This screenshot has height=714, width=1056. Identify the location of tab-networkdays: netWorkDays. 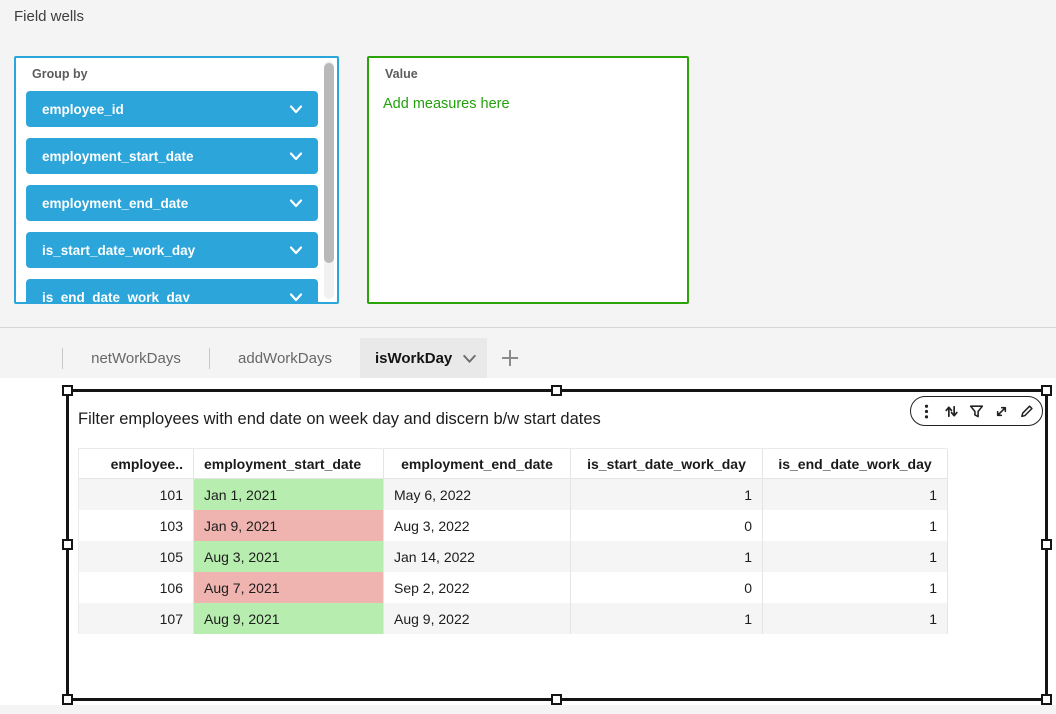
(136, 358).